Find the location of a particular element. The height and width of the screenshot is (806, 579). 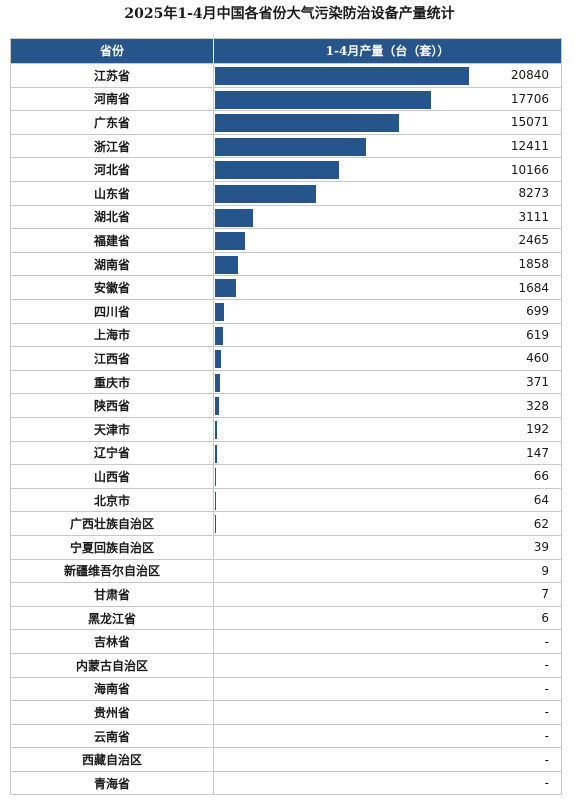

province-label: 四川省 is located at coordinates (112, 311).